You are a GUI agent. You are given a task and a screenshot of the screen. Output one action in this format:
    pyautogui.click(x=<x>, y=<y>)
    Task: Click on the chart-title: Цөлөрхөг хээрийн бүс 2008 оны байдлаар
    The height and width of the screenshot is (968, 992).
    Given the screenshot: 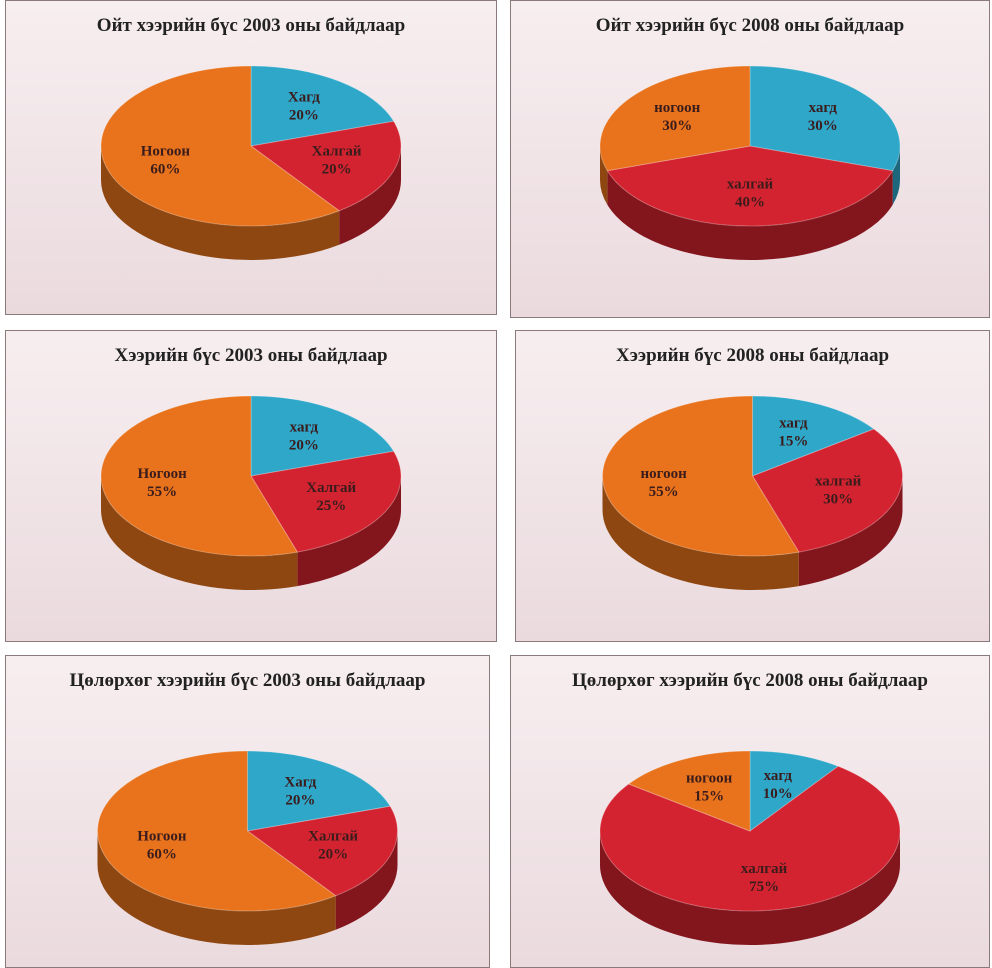 What is the action you would take?
    pyautogui.click(x=750, y=680)
    